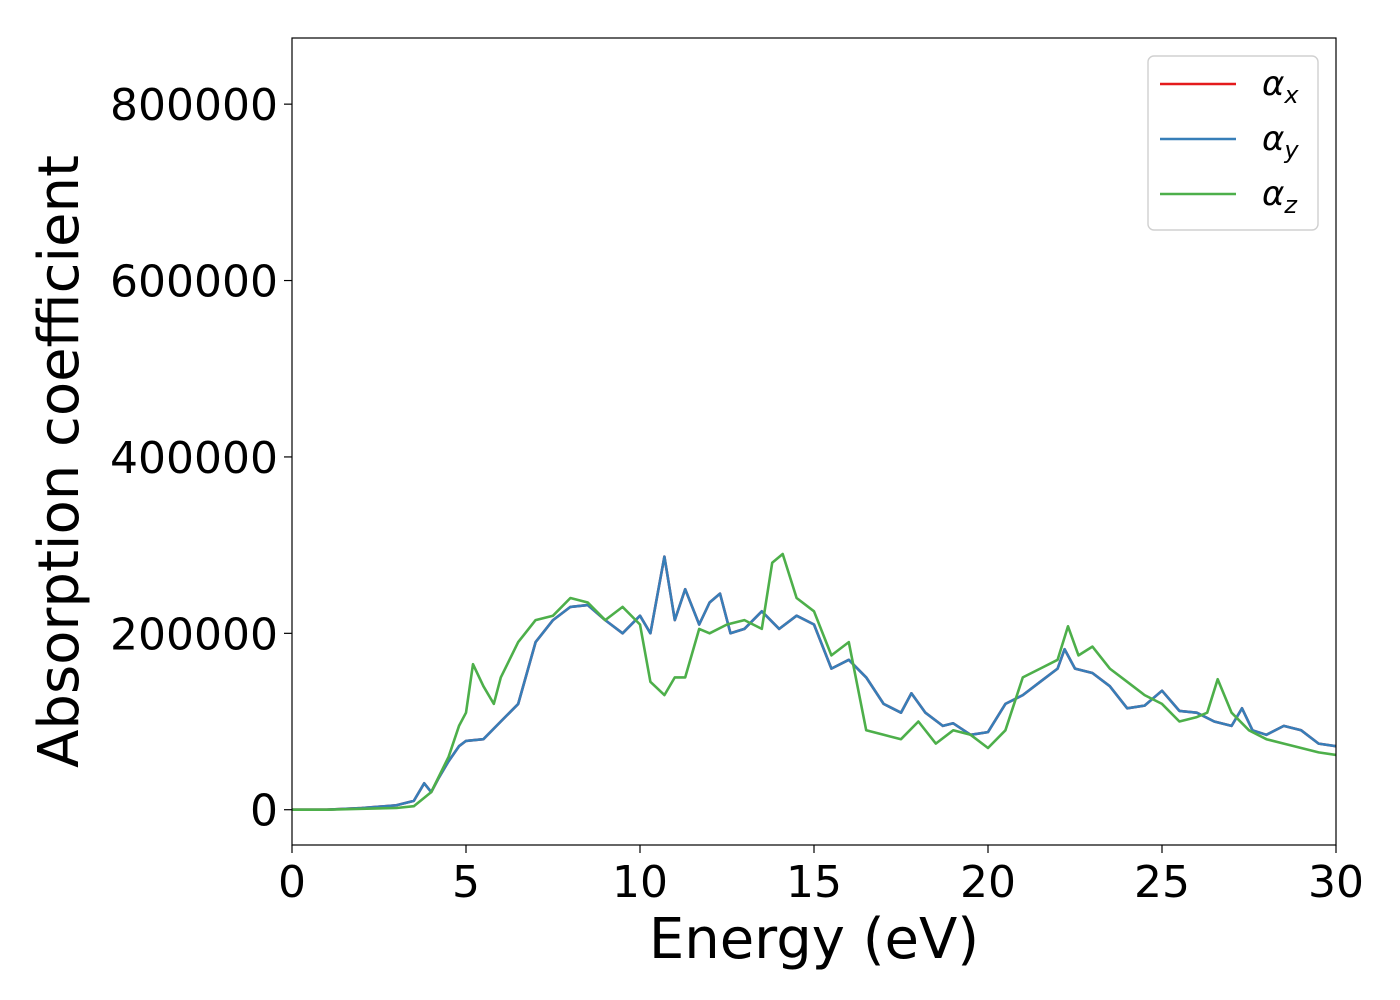 The height and width of the screenshot is (1000, 1400). What do you see at coordinates (194, 634) in the screenshot?
I see `y-tick-label: 200000` at bounding box center [194, 634].